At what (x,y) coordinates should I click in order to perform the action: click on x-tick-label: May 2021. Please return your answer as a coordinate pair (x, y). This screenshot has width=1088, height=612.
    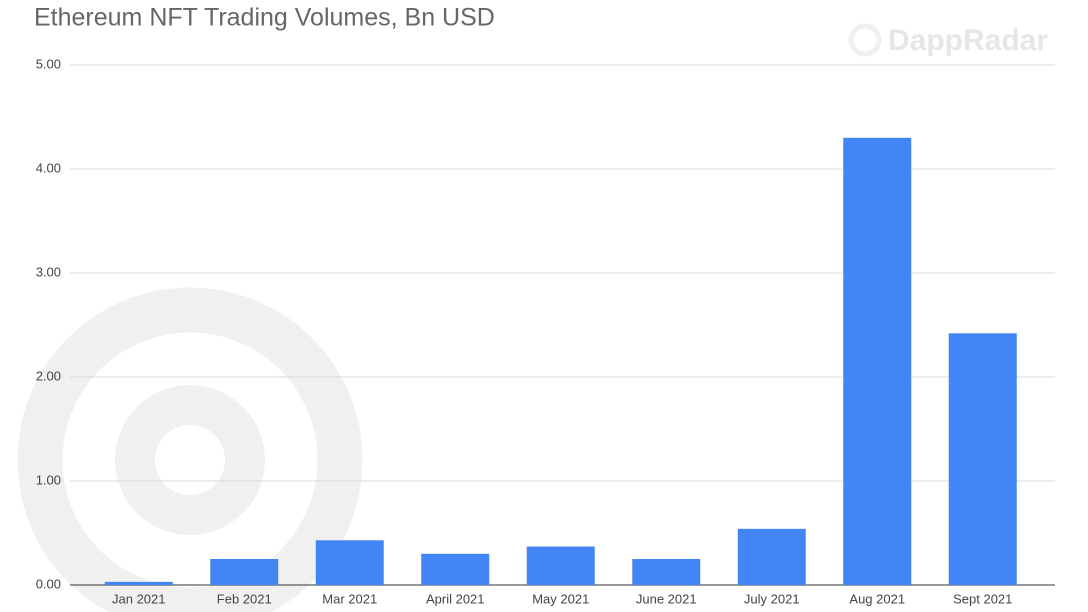
    Looking at the image, I should click on (560, 598).